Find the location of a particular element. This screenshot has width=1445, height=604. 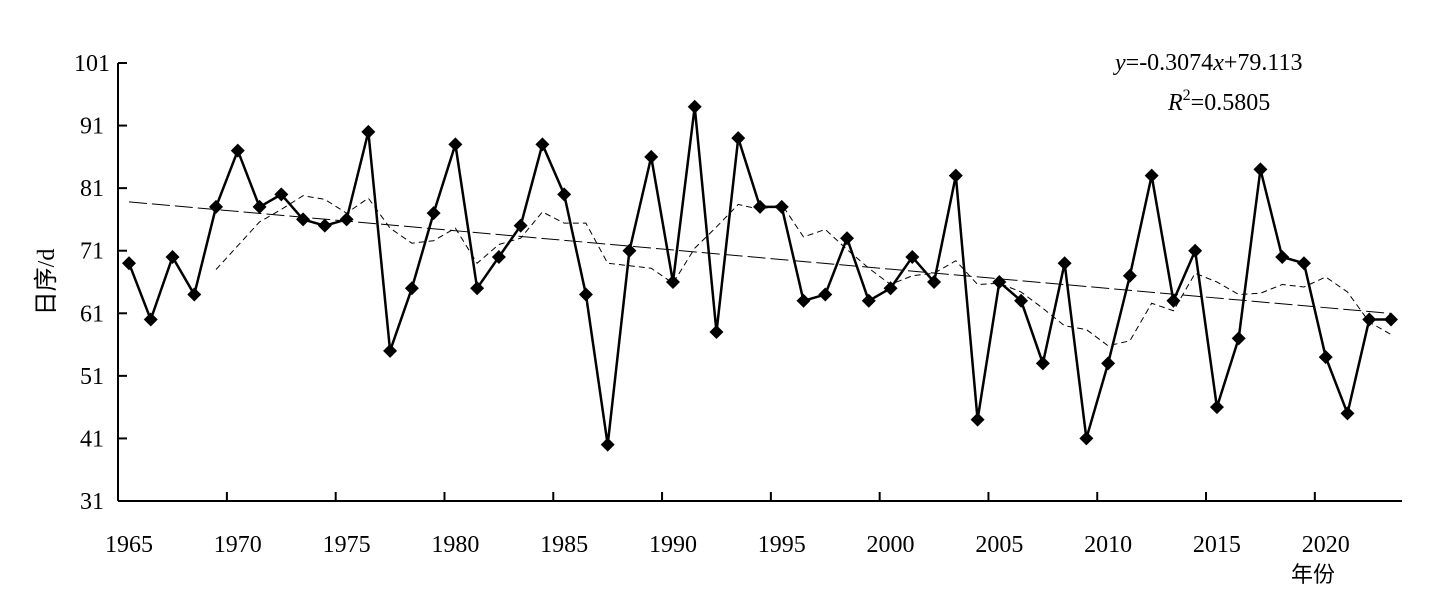

eq-intercept: +79.113 is located at coordinates (1263, 63).